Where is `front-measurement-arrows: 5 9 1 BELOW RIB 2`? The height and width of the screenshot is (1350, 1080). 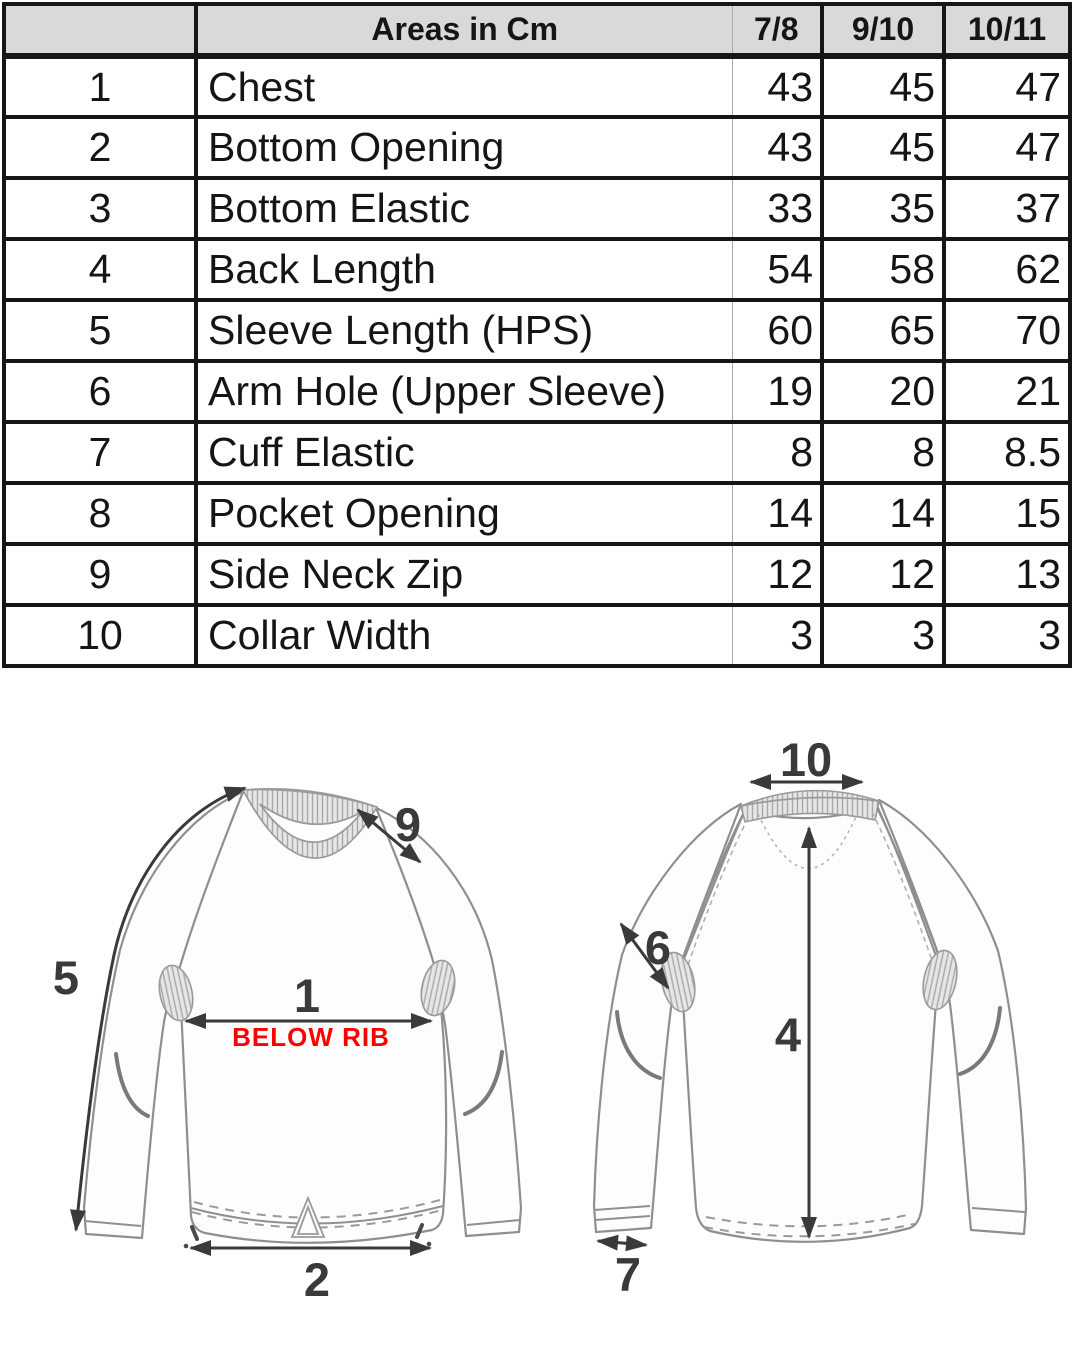 front-measurement-arrows: 5 9 1 BELOW RIB 2 is located at coordinates (243, 1046).